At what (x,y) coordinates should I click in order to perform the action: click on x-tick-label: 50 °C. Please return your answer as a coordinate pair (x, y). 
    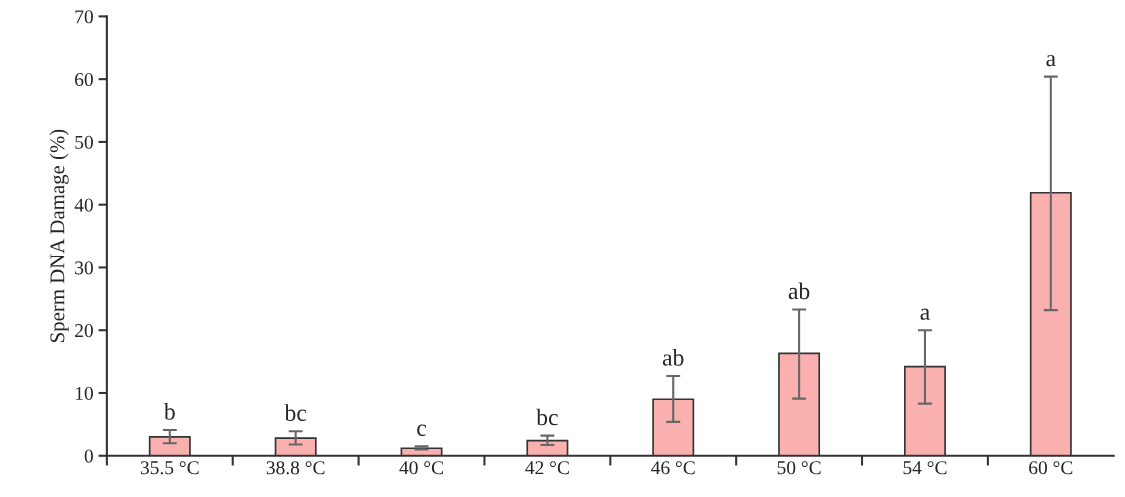
    Looking at the image, I should click on (799, 468).